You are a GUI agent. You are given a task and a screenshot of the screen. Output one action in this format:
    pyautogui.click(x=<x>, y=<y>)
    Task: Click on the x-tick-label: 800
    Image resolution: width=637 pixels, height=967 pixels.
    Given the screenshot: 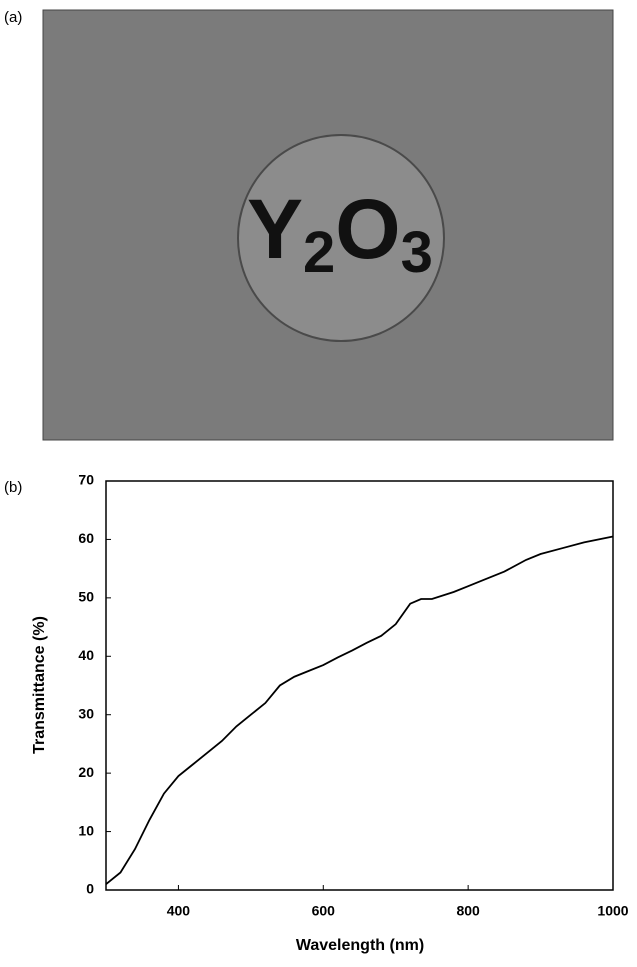 What is the action you would take?
    pyautogui.click(x=468, y=911)
    